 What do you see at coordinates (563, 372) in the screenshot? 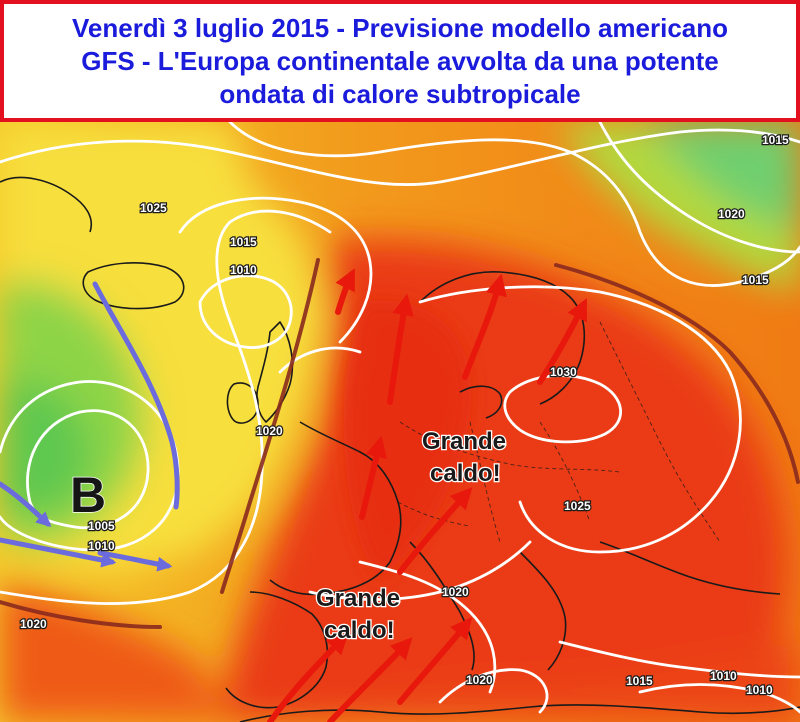
I see `isobar-label: 1030` at bounding box center [563, 372].